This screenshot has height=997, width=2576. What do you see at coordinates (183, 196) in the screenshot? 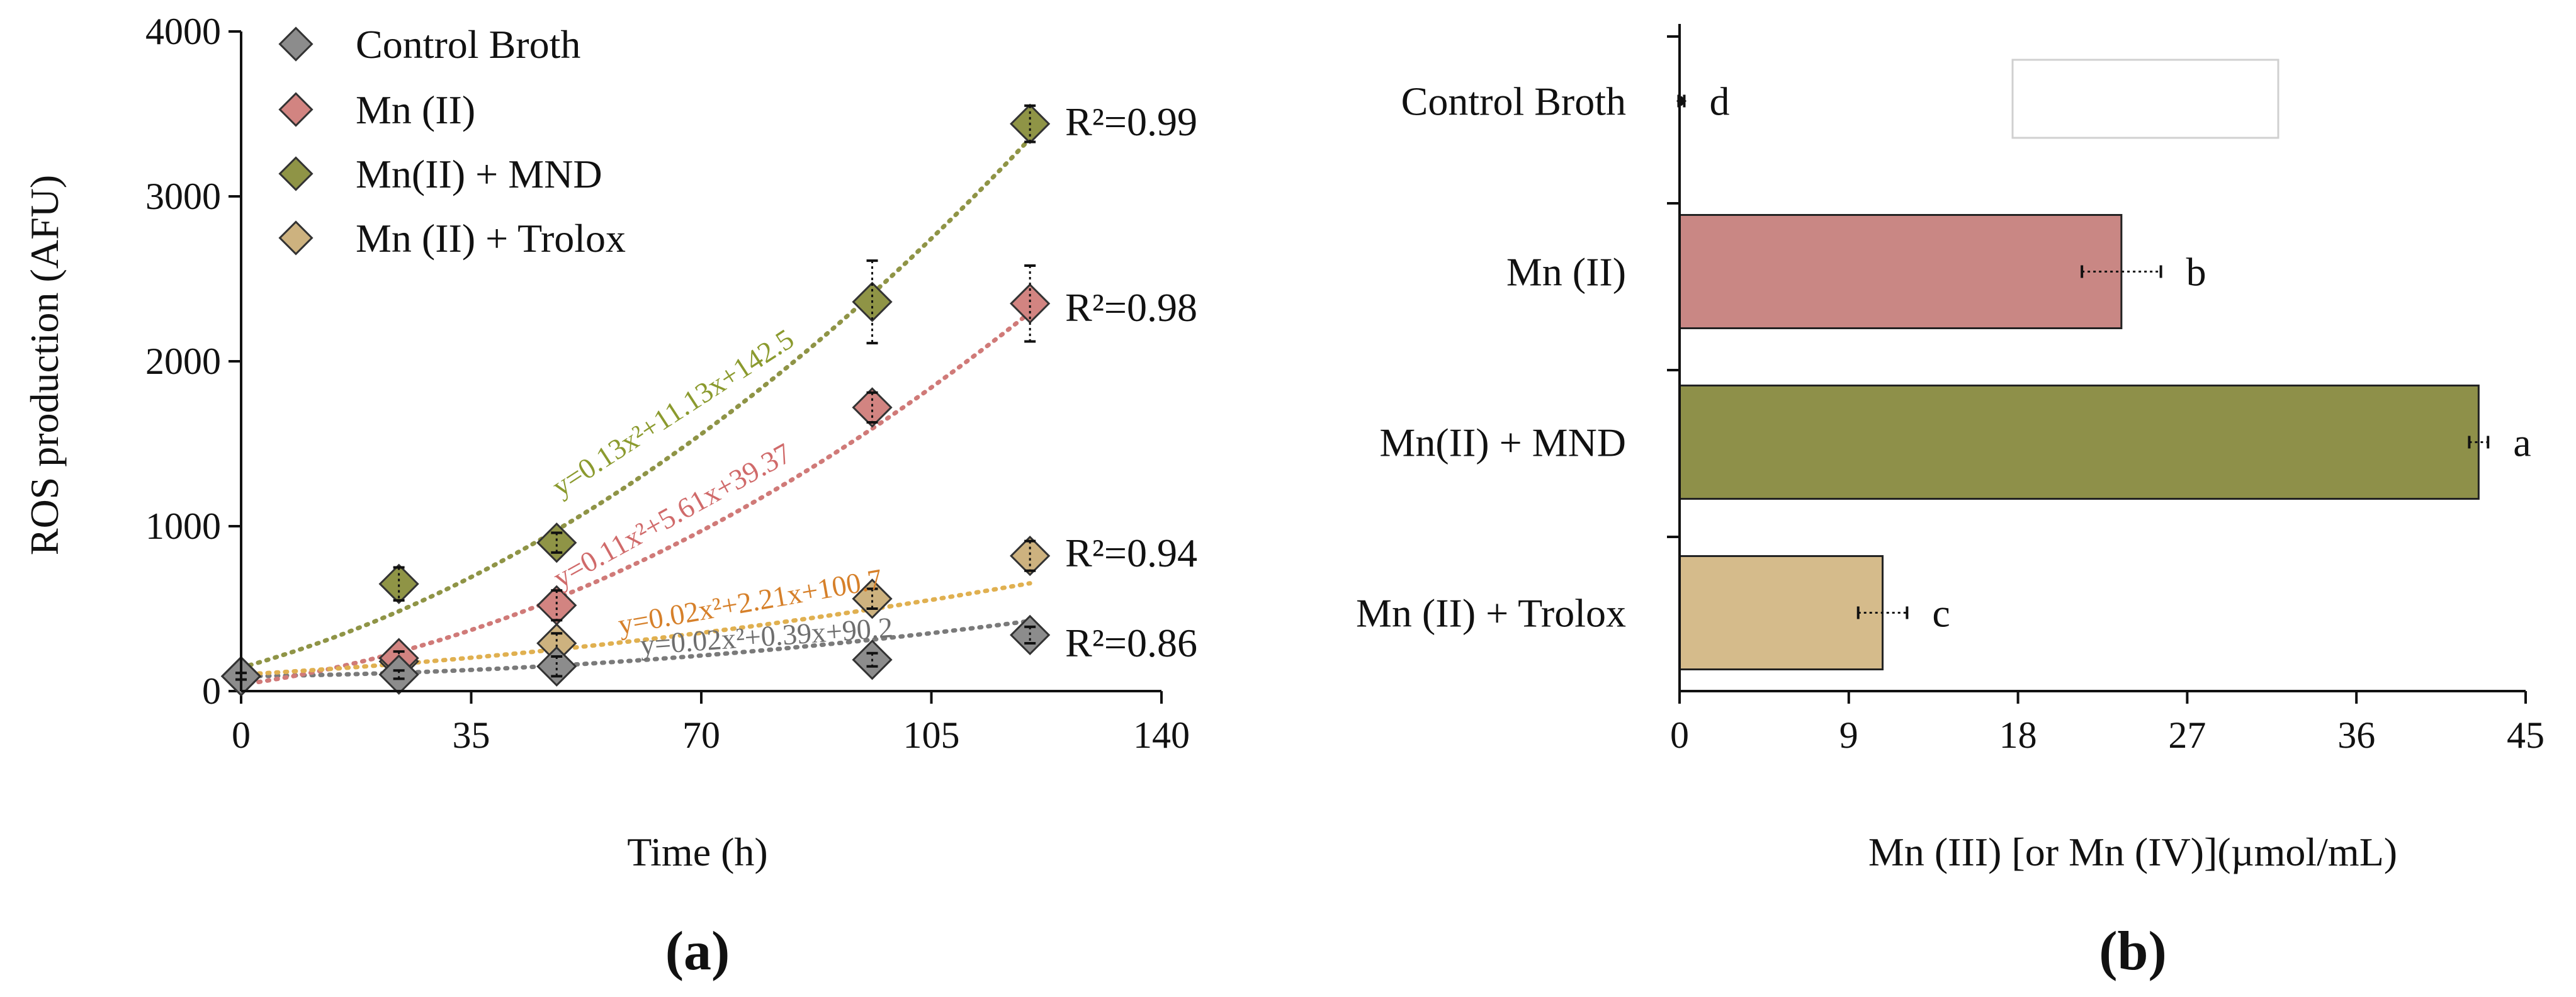
I see `y-tick-label: 3000` at bounding box center [183, 196].